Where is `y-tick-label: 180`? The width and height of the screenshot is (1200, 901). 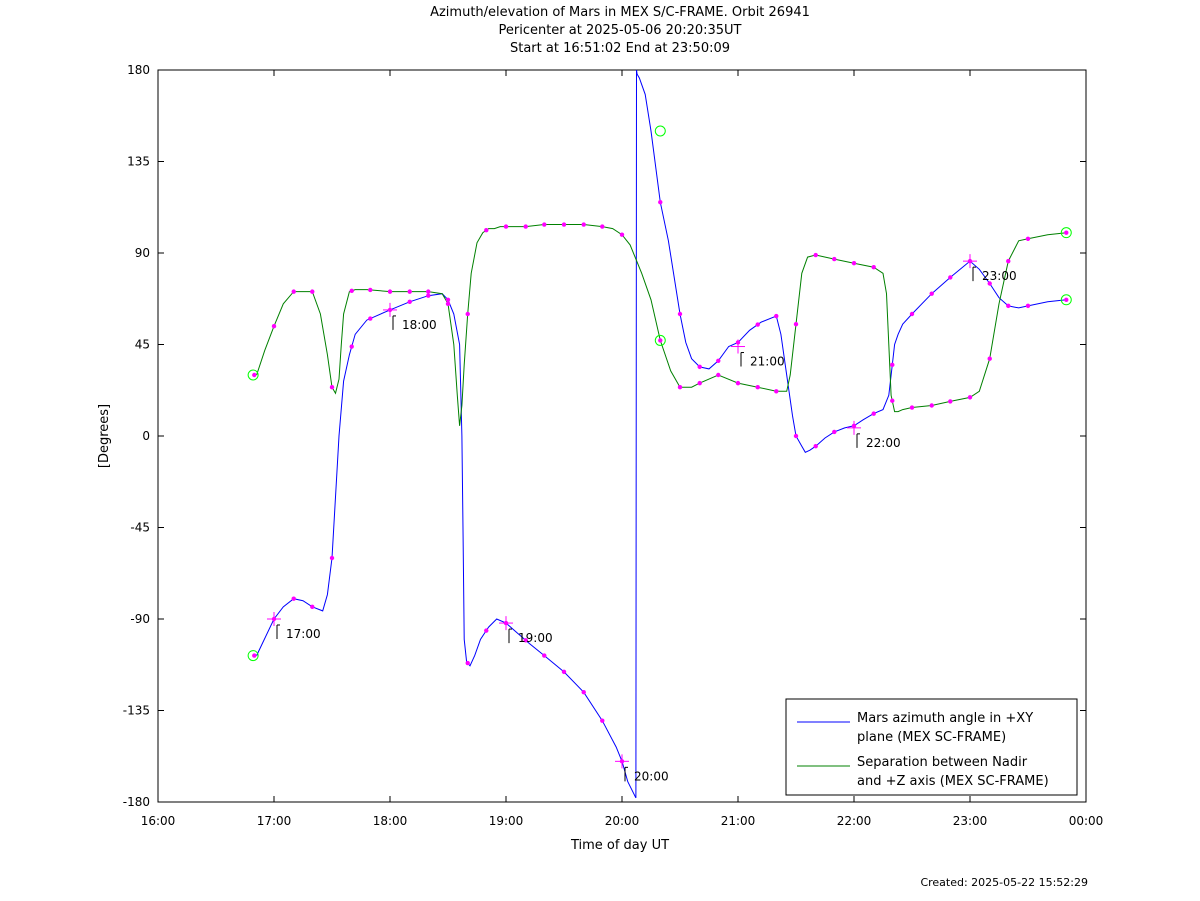
y-tick-label: 180 is located at coordinates (138, 70).